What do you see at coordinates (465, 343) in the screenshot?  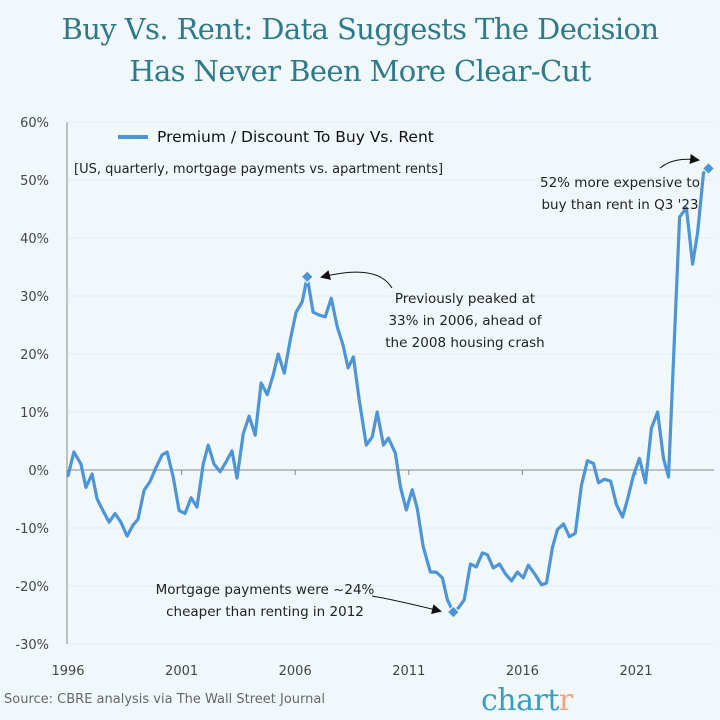 I see `annotation-peak-line-3: the 2008 housing crash` at bounding box center [465, 343].